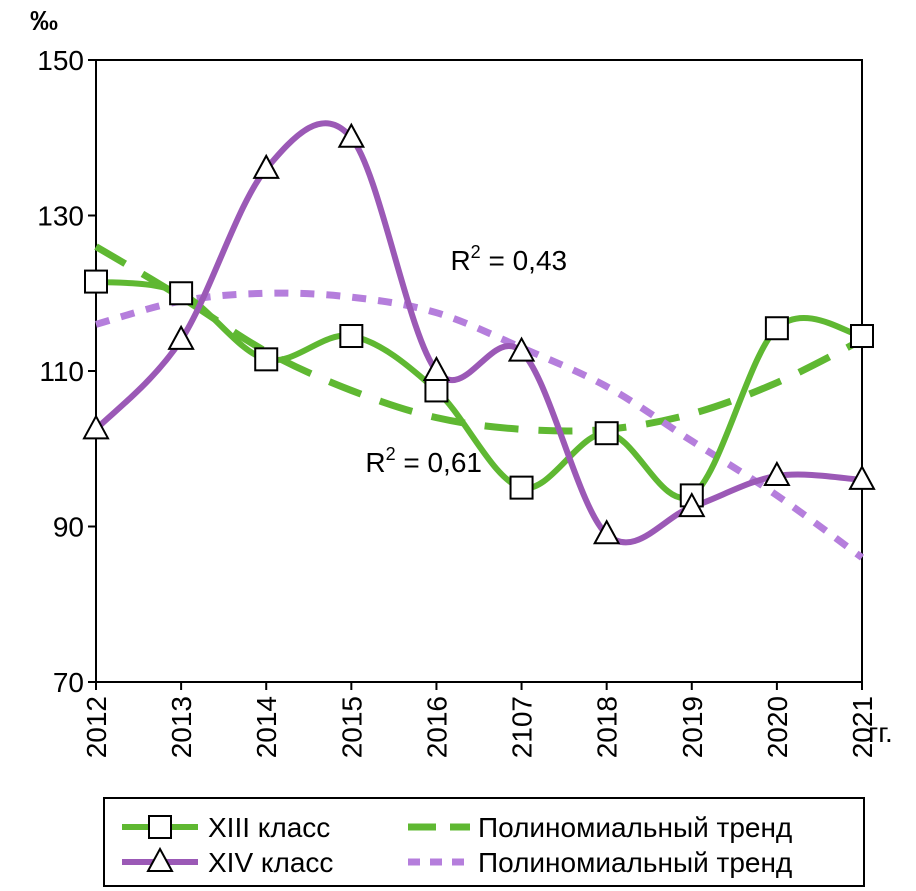  What do you see at coordinates (60, 60) in the screenshot?
I see `y-tick-label: 150` at bounding box center [60, 60].